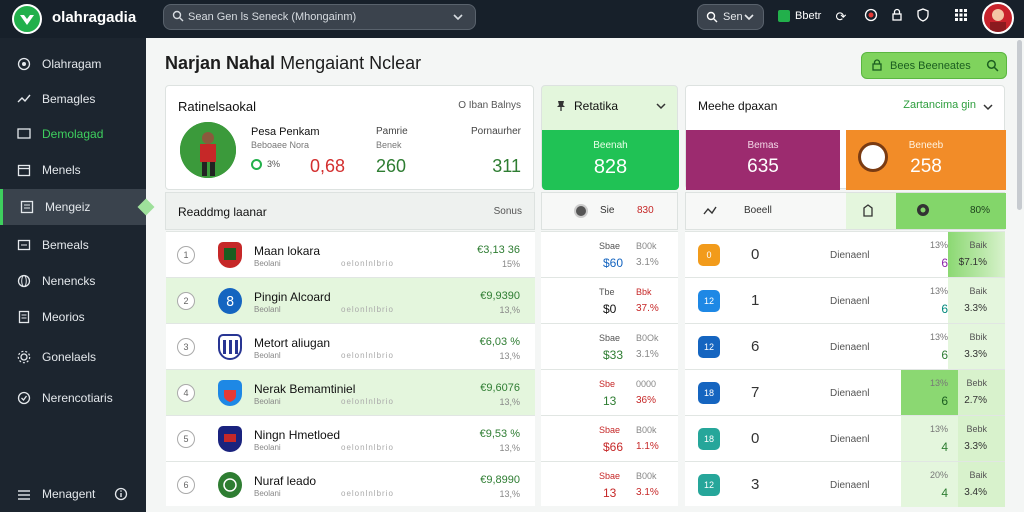 Image resolution: width=1024 pixels, height=512 pixels. Describe the element at coordinates (178, 17) in the screenshot. I see `search-icon` at that location.